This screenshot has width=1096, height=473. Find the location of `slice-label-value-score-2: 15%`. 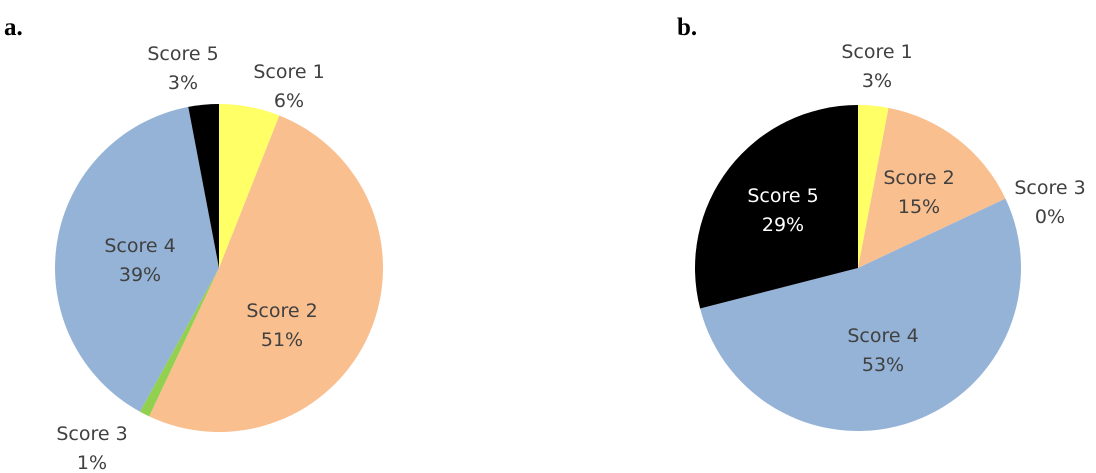

slice-label-value-score-2: 15% is located at coordinates (919, 207).